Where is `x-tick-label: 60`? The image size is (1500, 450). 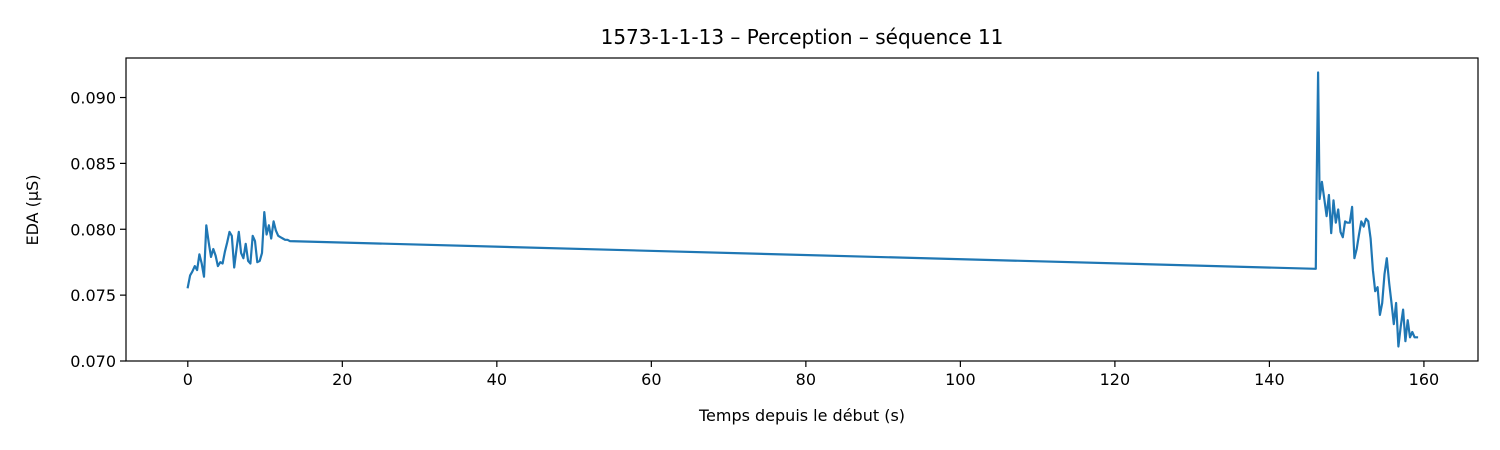 x-tick-label: 60 is located at coordinates (651, 379).